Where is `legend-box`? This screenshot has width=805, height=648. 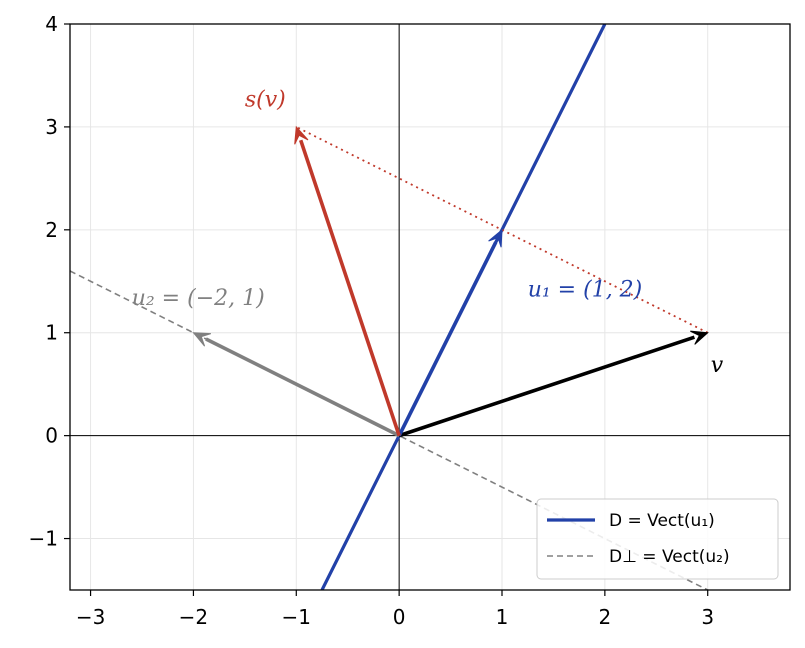
legend-box is located at coordinates (657, 539).